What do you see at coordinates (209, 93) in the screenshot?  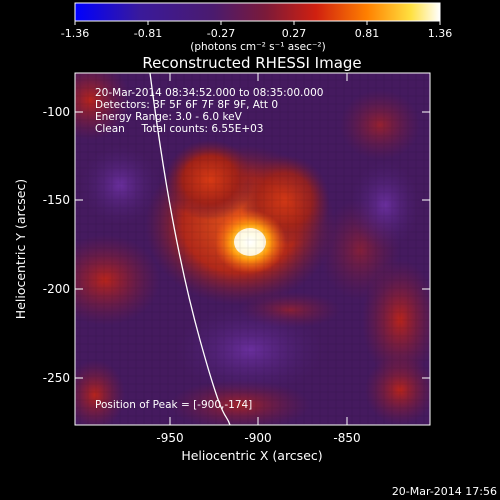 I see `info-time-range: 20-Mar-2014 08:34:52.000 to 08:35:00.000` at bounding box center [209, 93].